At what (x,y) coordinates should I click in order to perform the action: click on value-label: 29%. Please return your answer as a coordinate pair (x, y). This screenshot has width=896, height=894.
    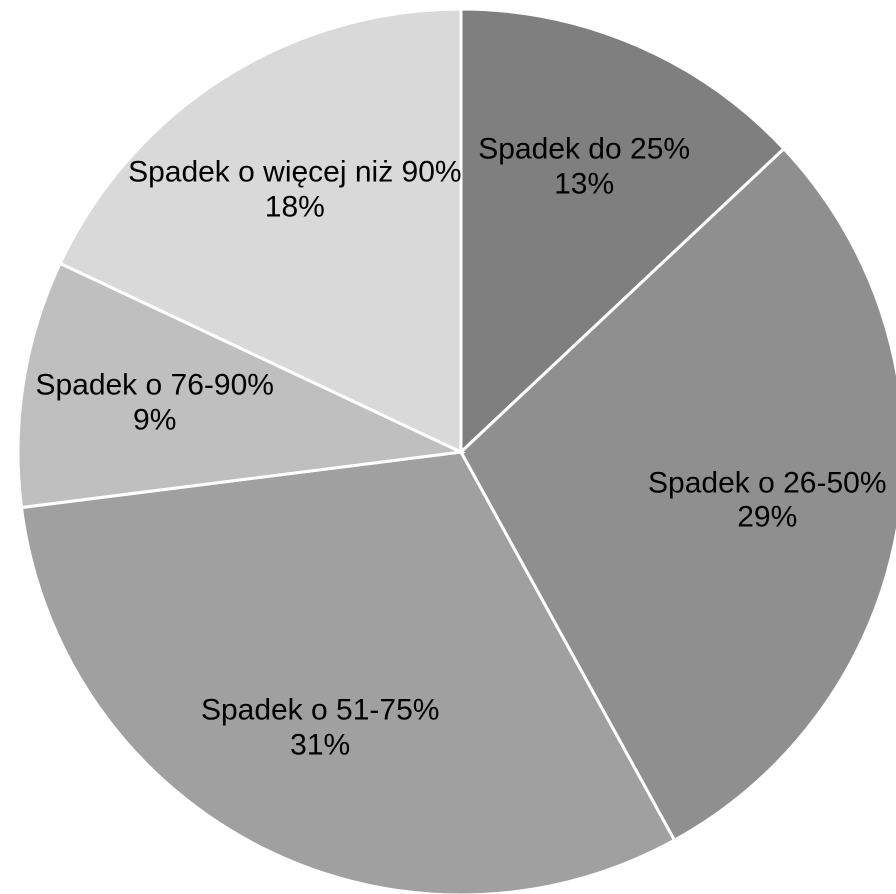
    Looking at the image, I should click on (767, 517).